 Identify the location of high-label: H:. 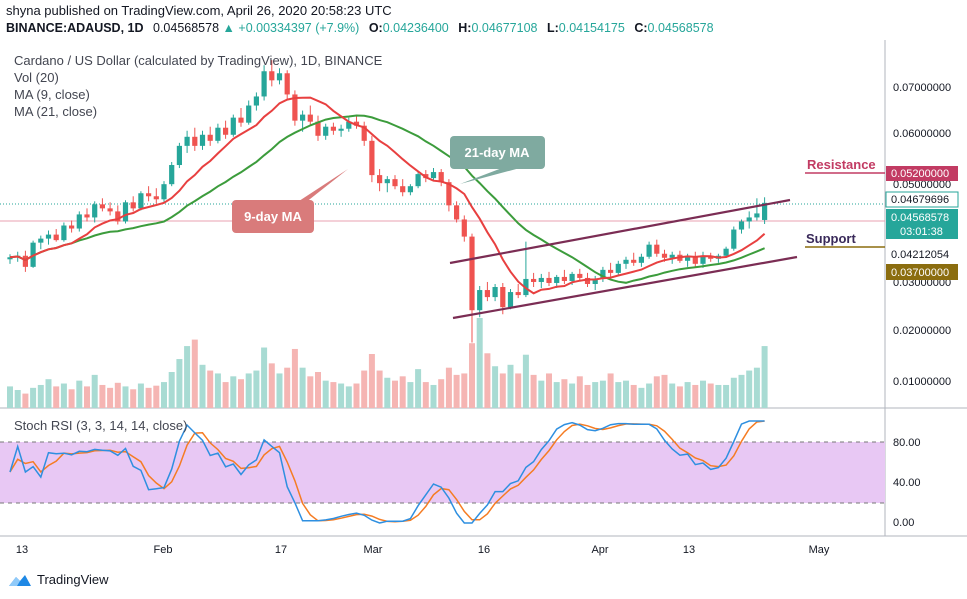
(465, 28).